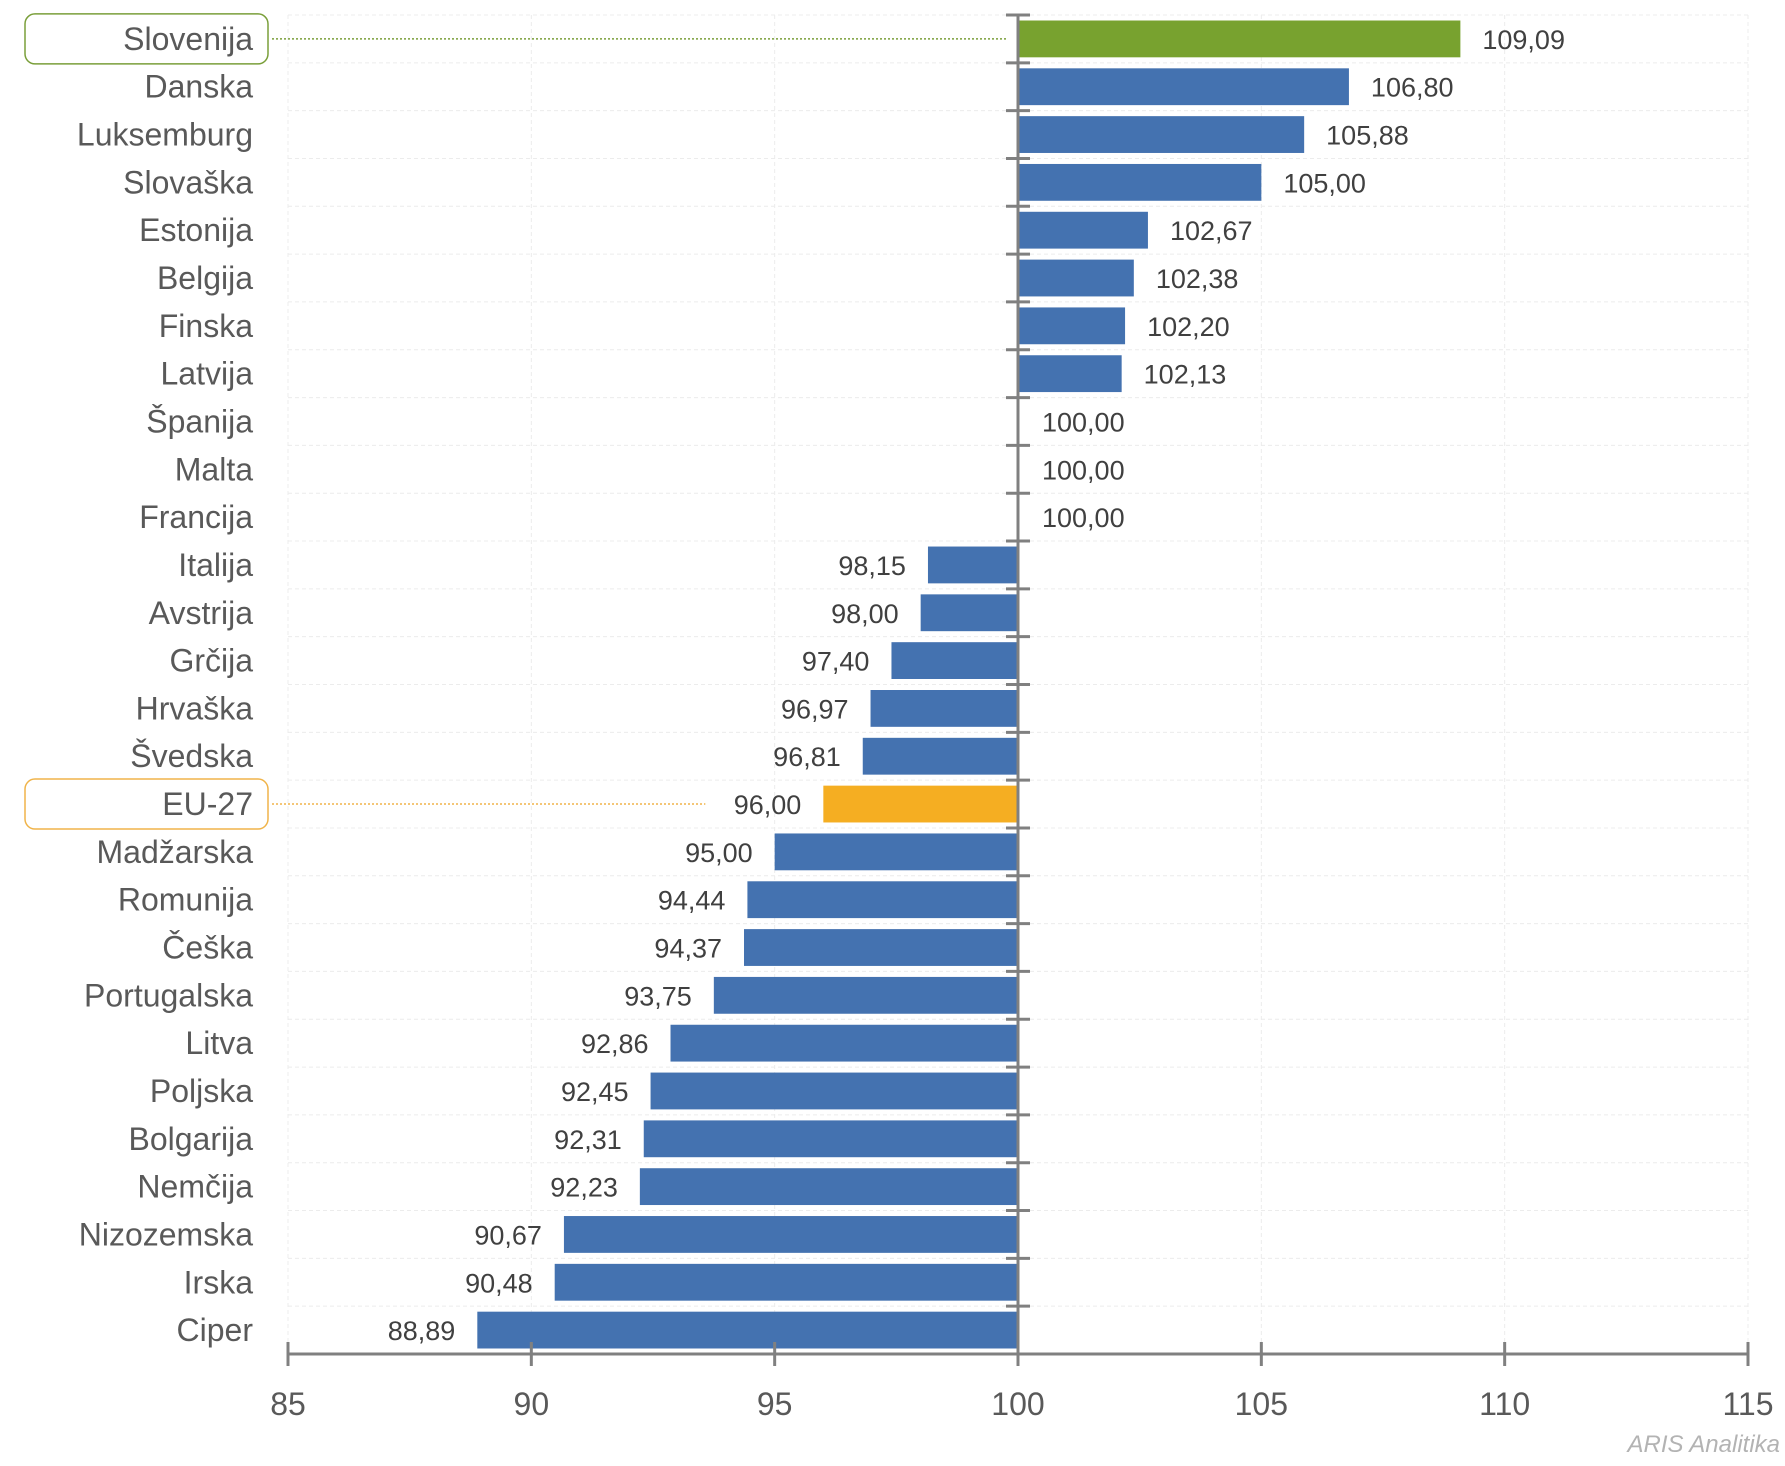 This screenshot has width=1785, height=1466. What do you see at coordinates (1324, 183) in the screenshot?
I see `value-label: 105,00` at bounding box center [1324, 183].